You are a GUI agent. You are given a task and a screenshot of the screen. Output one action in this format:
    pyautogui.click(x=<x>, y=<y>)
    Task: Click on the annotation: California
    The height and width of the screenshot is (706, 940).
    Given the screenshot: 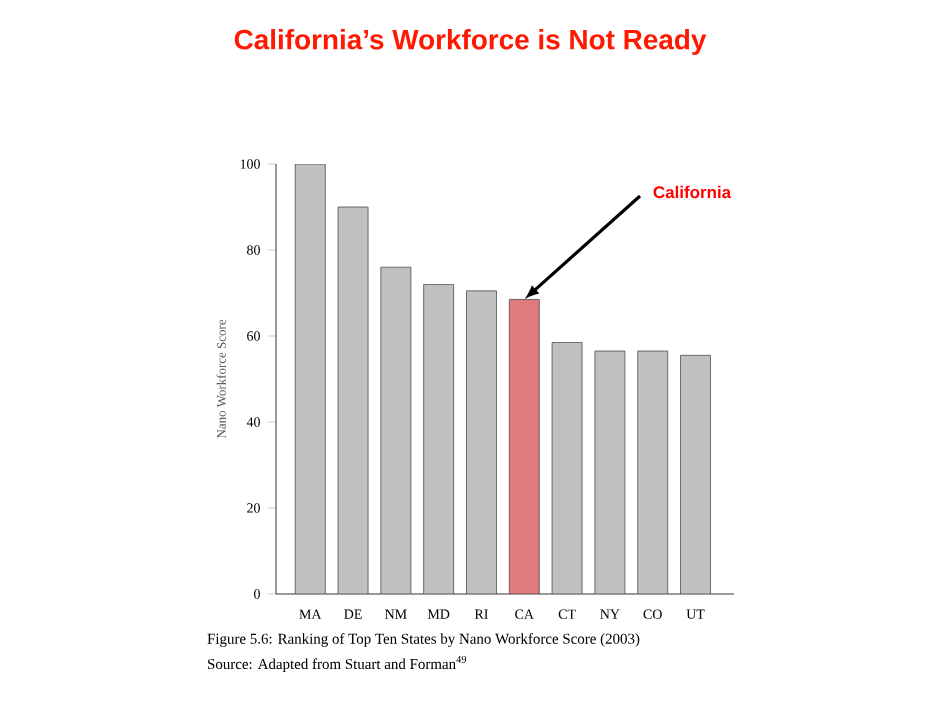 What is the action you would take?
    pyautogui.click(x=692, y=192)
    